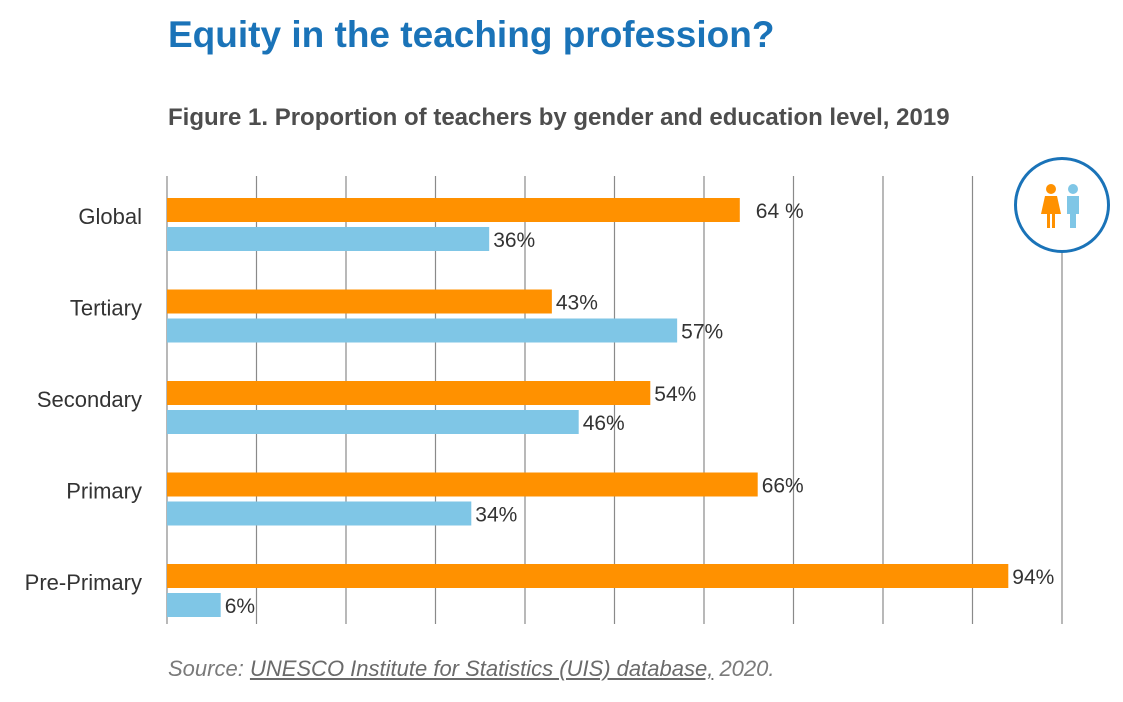 This screenshot has width=1123, height=702. I want to click on data-label: 66%, so click(783, 486).